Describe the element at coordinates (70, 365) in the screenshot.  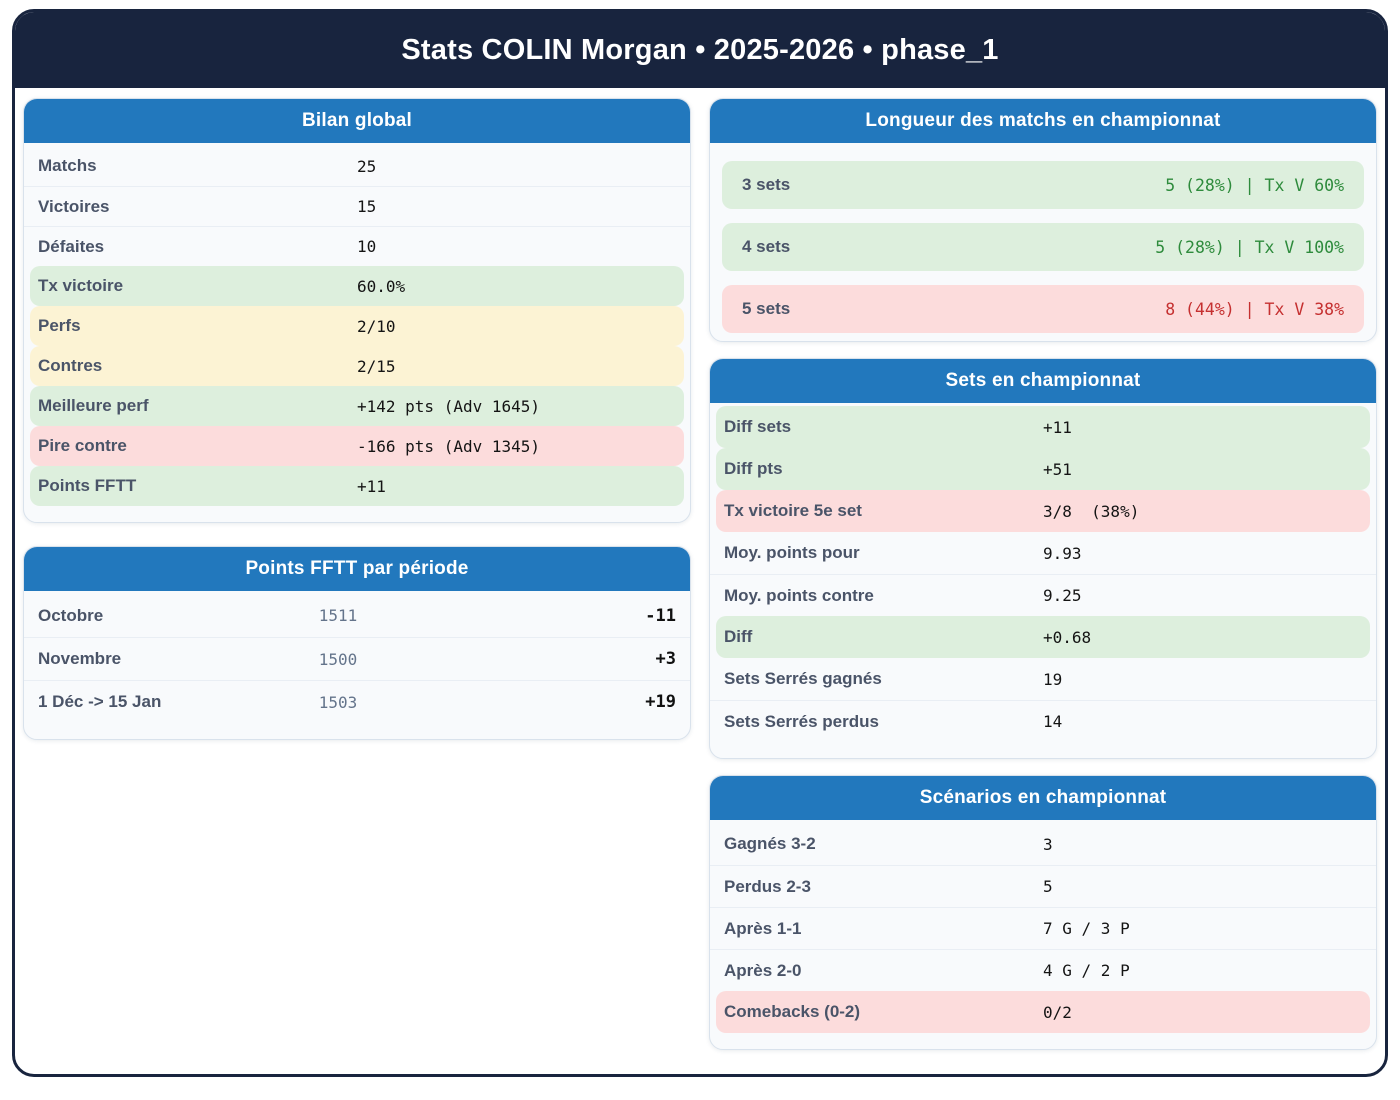
I see `stat-label: Contres` at that location.